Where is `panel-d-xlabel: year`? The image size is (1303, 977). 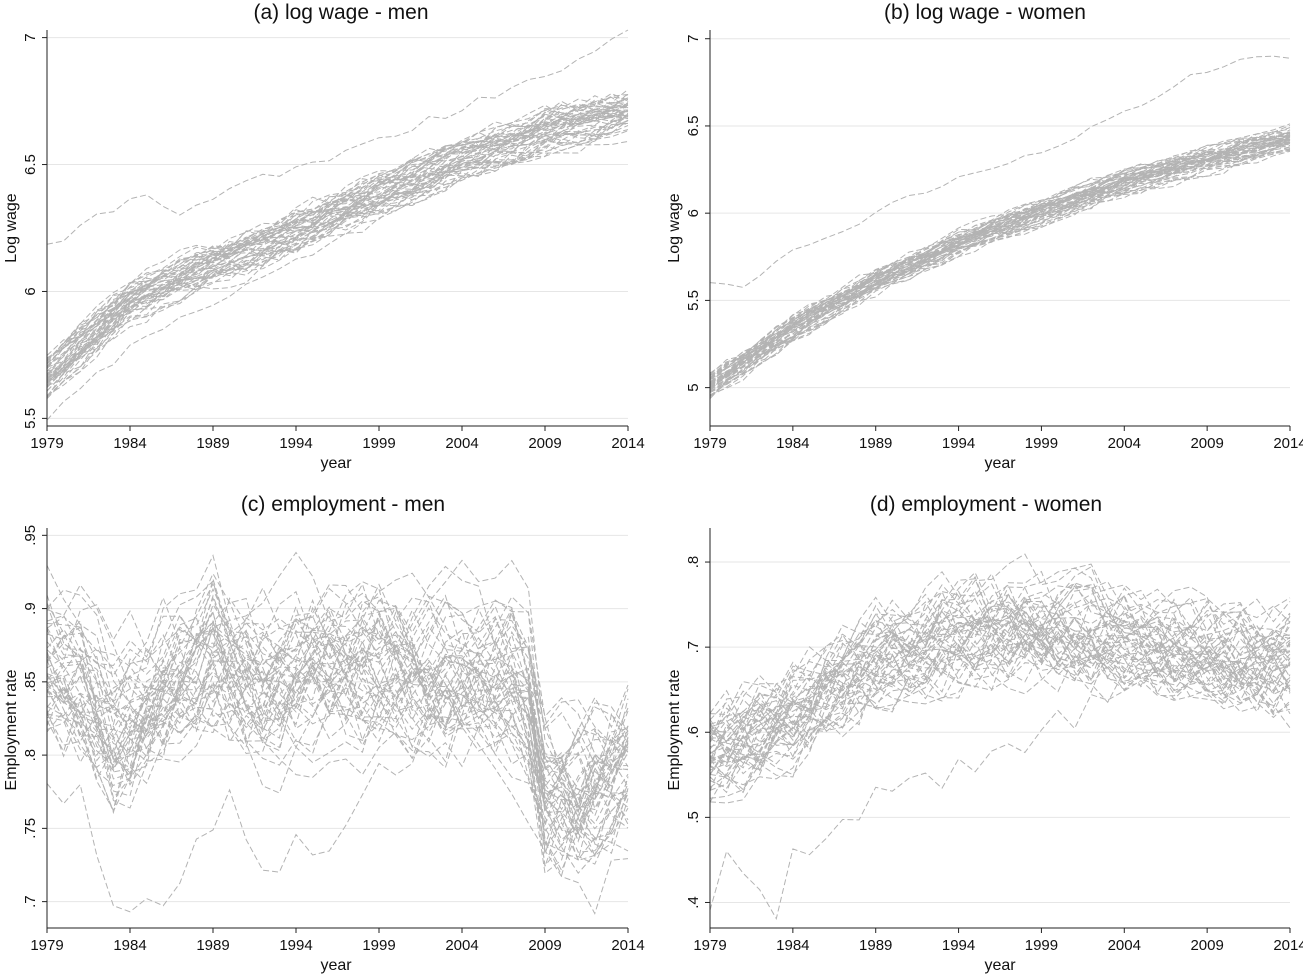
panel-d-xlabel: year is located at coordinates (1000, 965).